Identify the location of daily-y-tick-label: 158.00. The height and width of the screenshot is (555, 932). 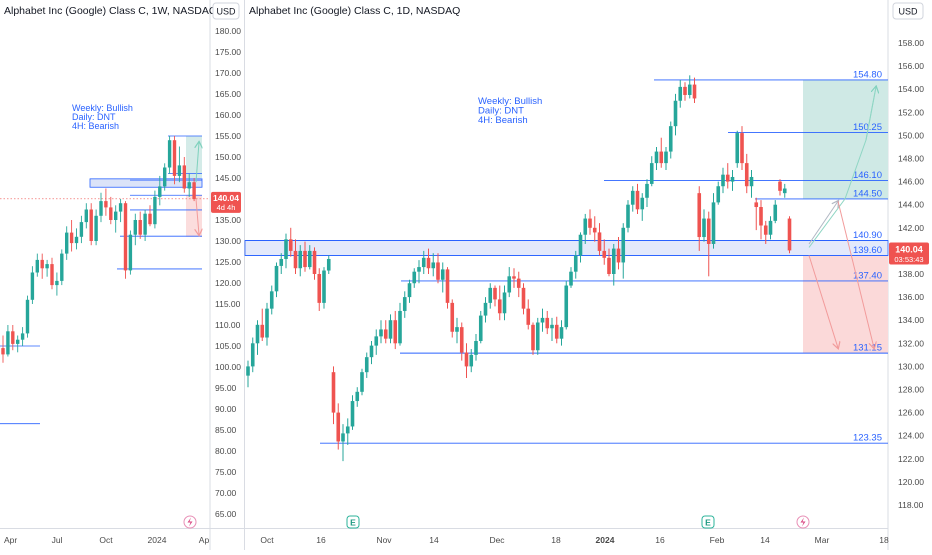
(911, 43).